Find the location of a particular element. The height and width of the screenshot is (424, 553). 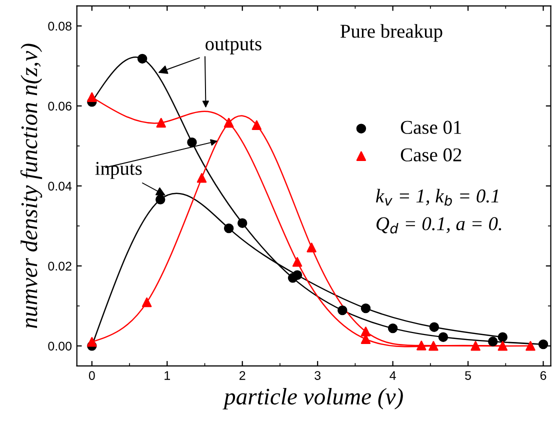

y-tick-label: 0.06 is located at coordinates (60, 106).